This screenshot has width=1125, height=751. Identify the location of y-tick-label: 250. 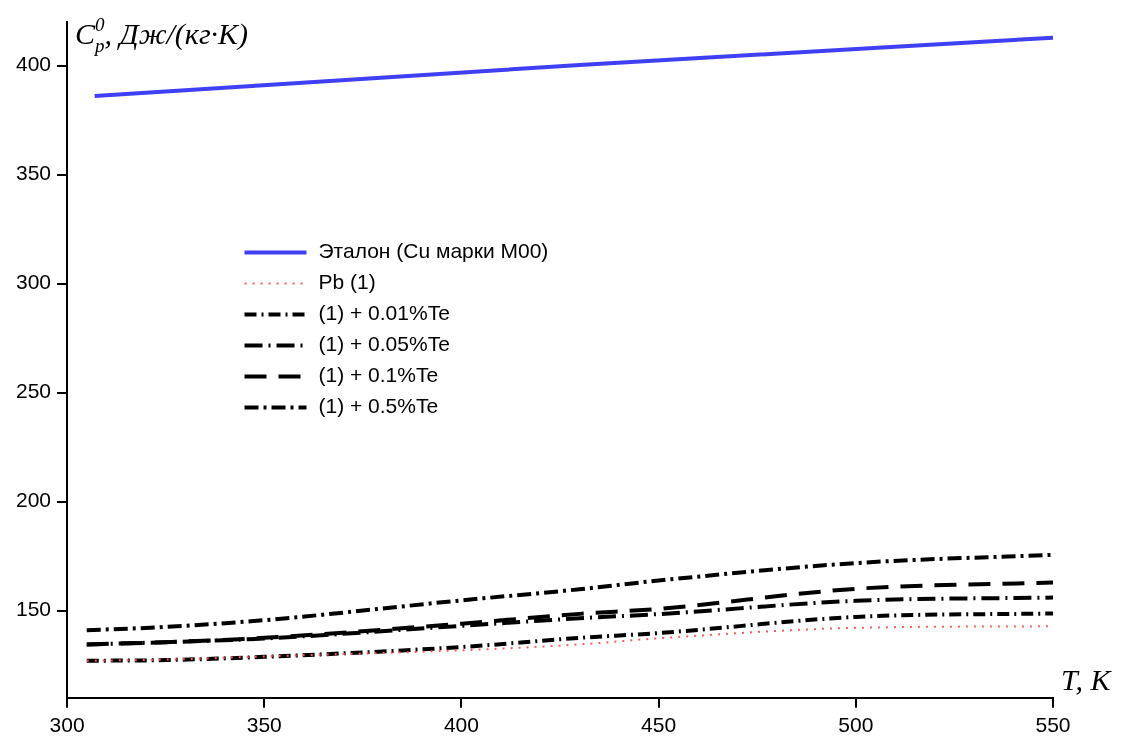
(33, 391).